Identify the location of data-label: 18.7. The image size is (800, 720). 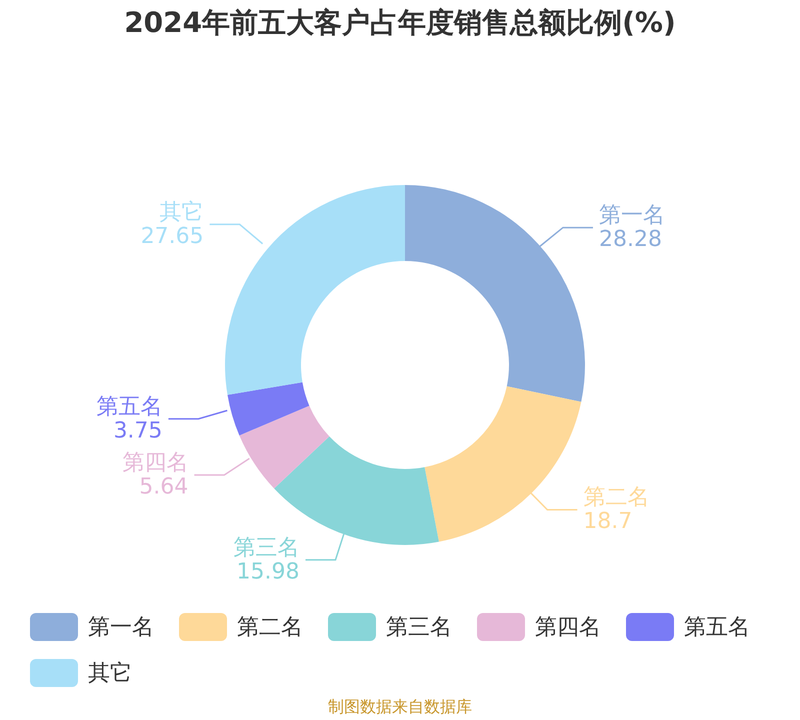
(607, 521).